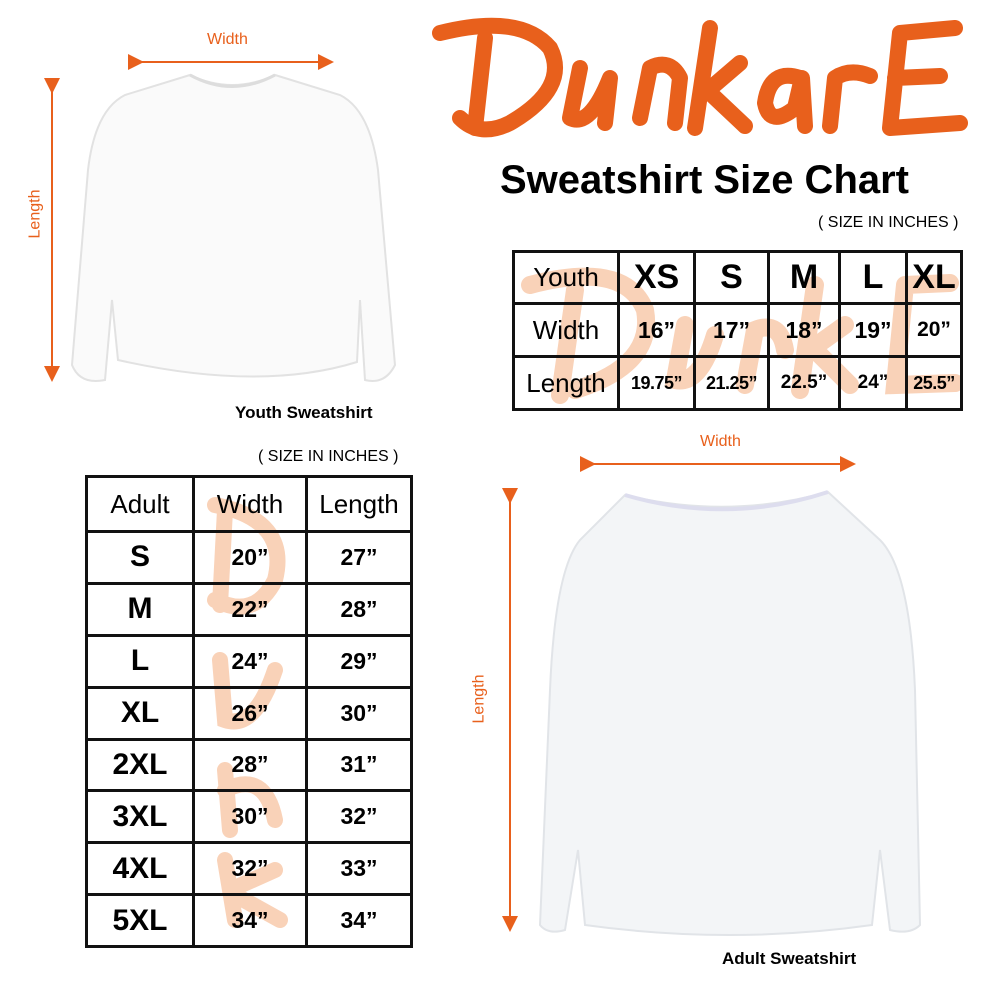 The width and height of the screenshot is (1000, 1000). I want to click on table-row: XL 26” 30”, so click(249, 713).